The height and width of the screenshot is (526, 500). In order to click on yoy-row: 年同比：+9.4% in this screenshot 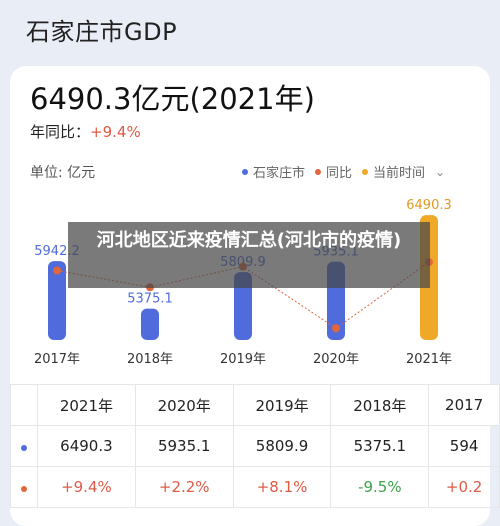, I will do `click(85, 131)`.